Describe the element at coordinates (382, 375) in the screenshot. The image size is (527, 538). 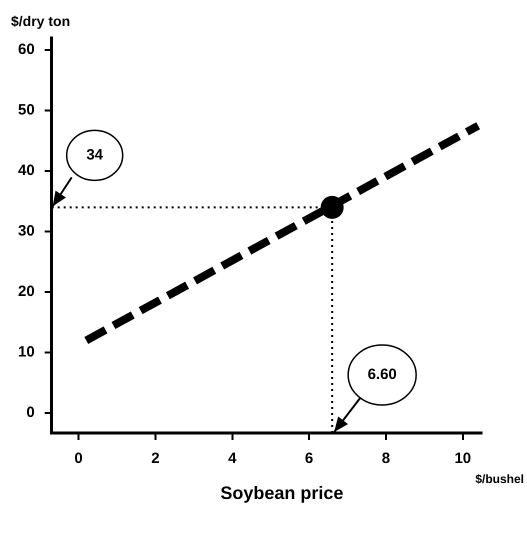
I see `ref-line-label: 6.60` at that location.